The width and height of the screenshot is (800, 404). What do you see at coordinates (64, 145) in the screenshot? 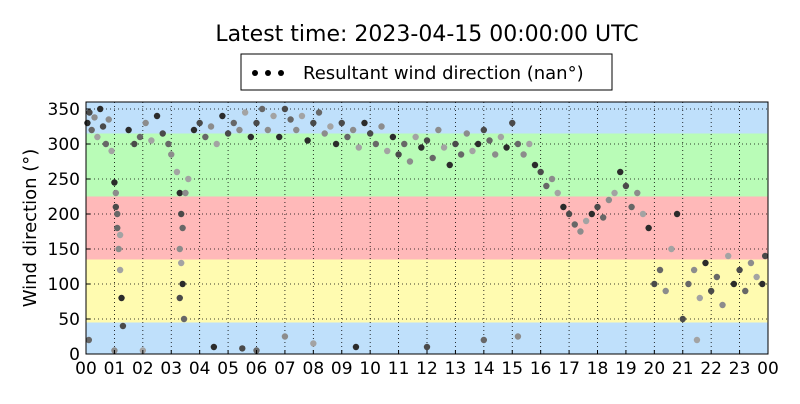
I see `y-tick-label: 300` at bounding box center [64, 145].